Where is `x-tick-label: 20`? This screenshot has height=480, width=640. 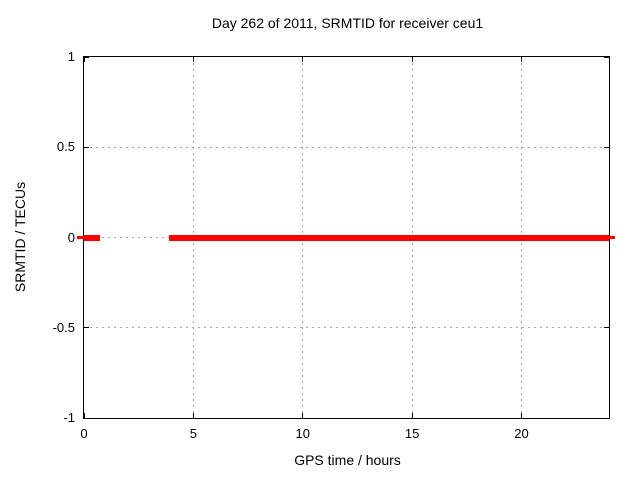 x-tick-label: 20 is located at coordinates (521, 433).